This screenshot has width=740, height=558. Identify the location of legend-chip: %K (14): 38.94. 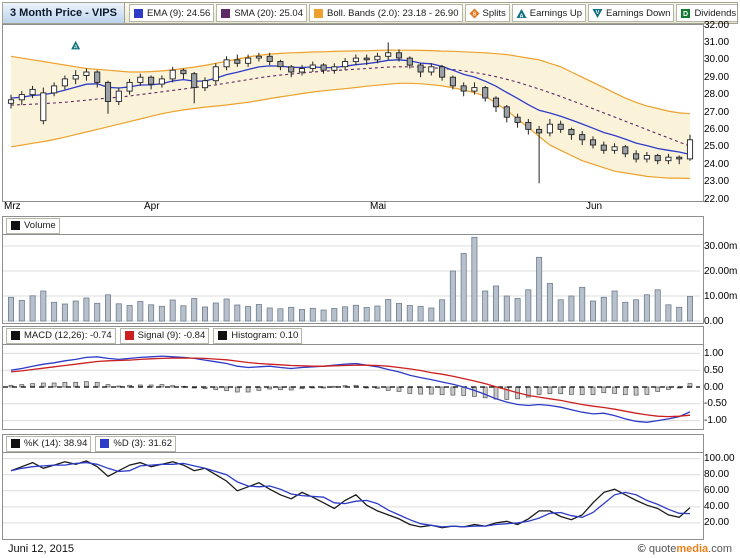
(49, 443).